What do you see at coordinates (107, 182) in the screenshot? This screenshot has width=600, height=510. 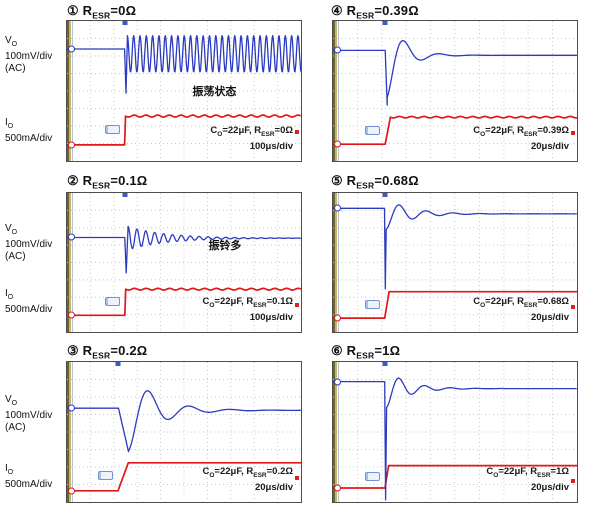 I see `panel-2-title: ② RESR=0.1Ω` at bounding box center [107, 182].